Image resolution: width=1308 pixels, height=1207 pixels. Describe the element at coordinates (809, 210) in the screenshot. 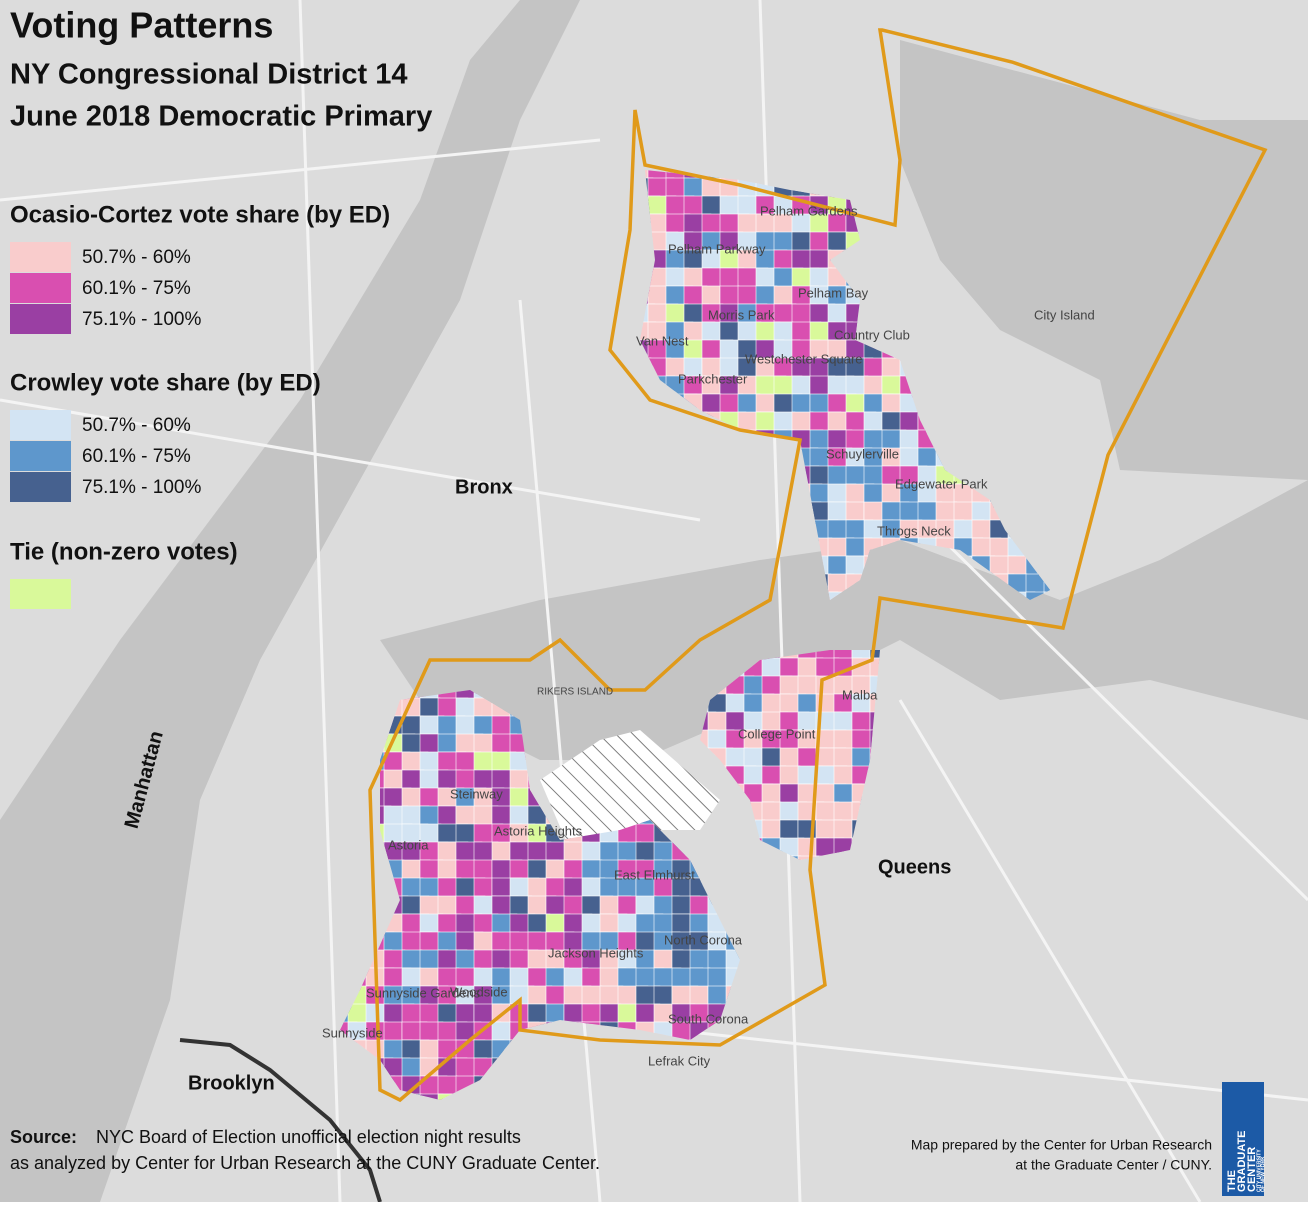

I see `place-label: Pelham Gardens` at that location.